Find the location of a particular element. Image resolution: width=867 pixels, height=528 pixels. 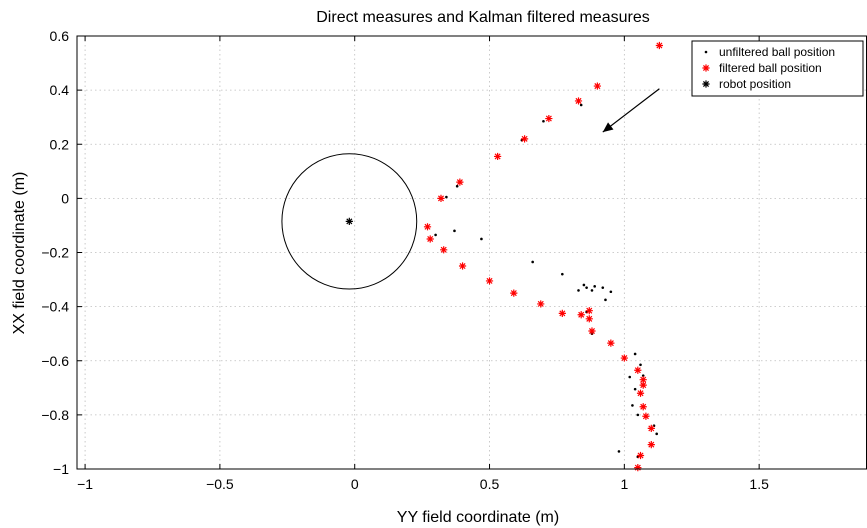

legend-box is located at coordinates (777, 68).